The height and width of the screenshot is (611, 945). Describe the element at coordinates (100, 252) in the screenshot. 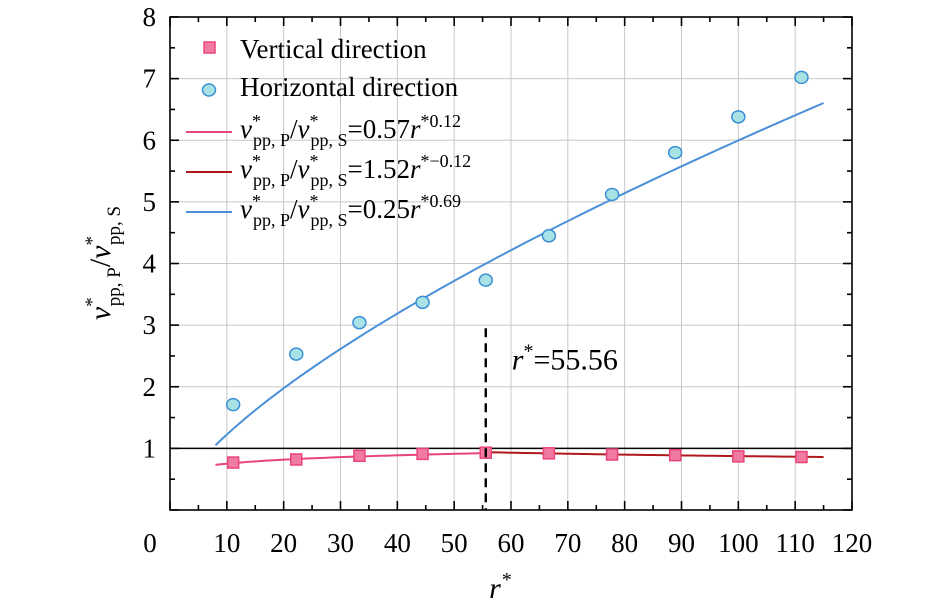

I see `y-axis-label-v2: v` at that location.